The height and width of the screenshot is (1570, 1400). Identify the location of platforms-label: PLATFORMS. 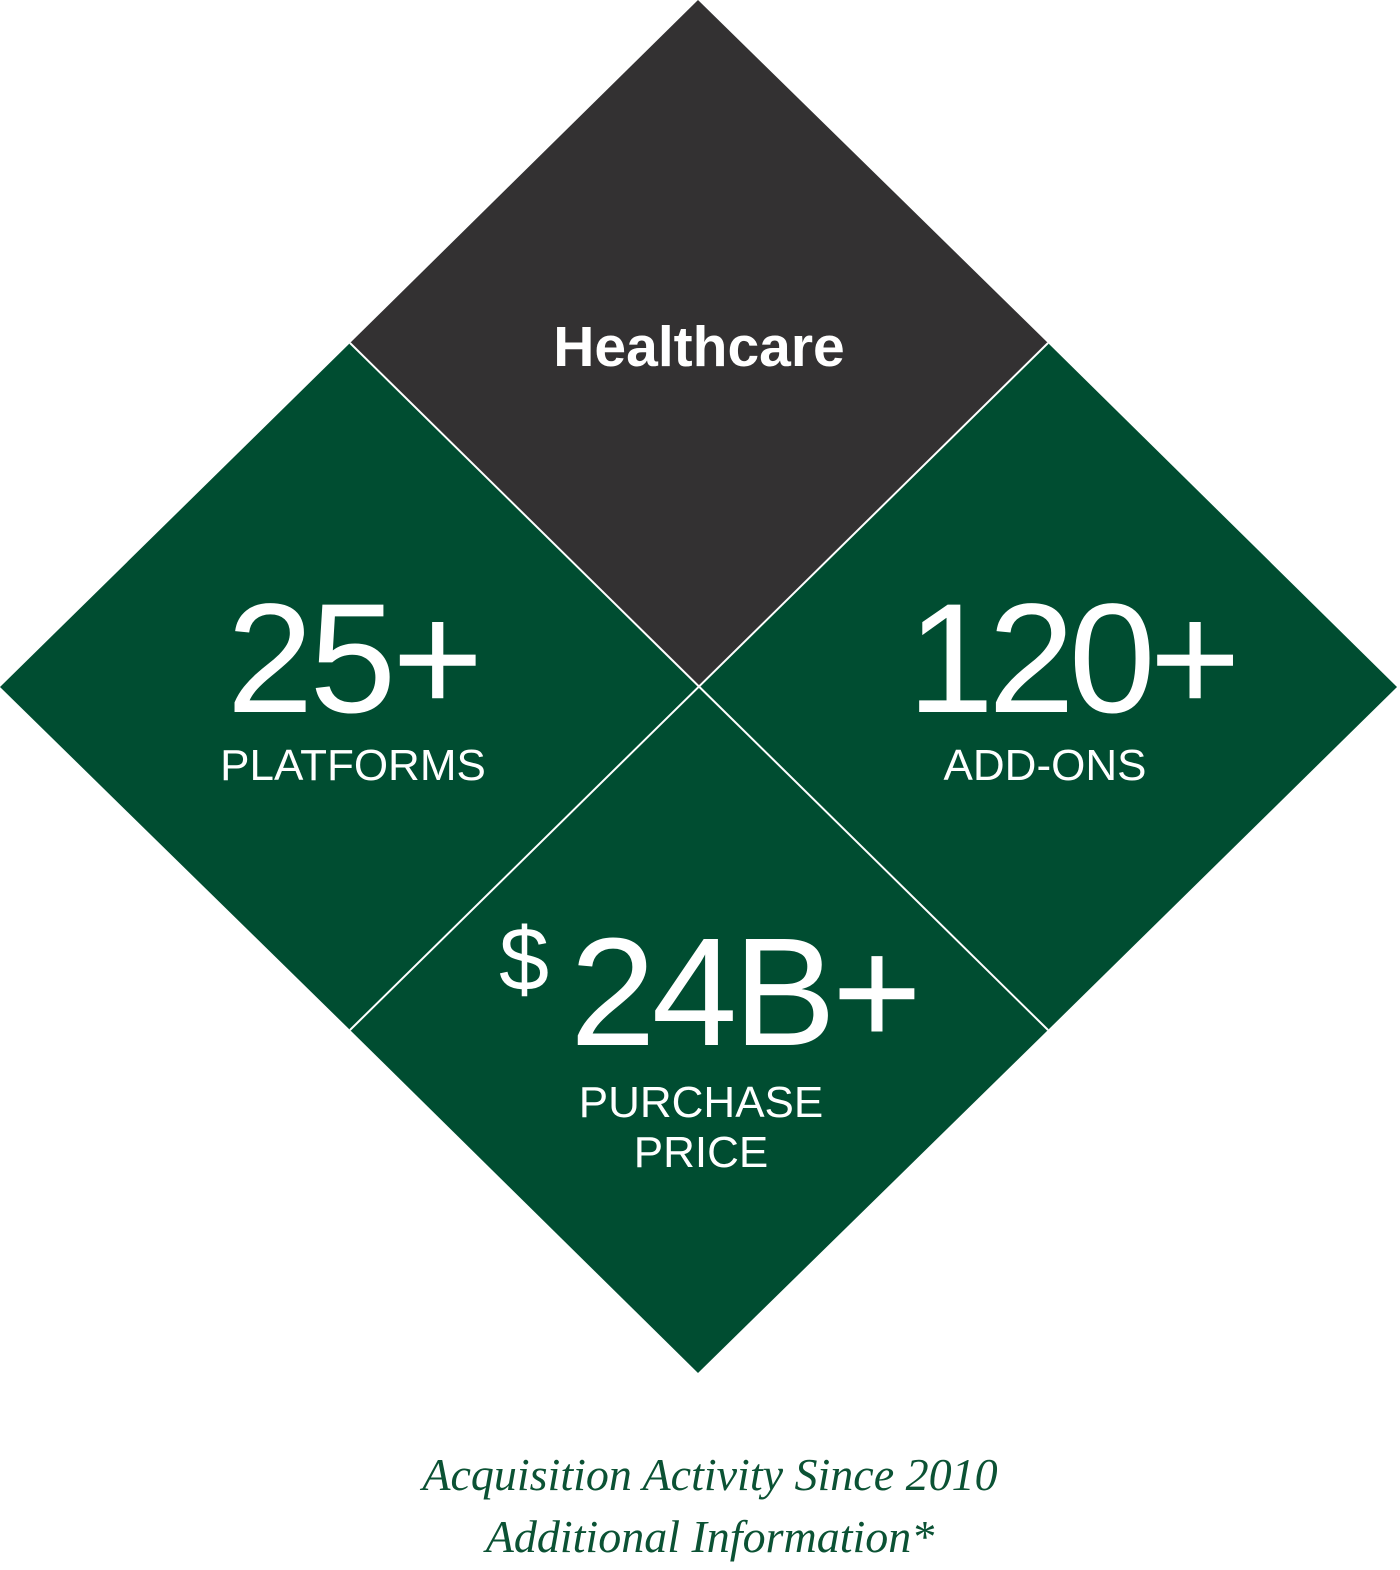
(353, 765).